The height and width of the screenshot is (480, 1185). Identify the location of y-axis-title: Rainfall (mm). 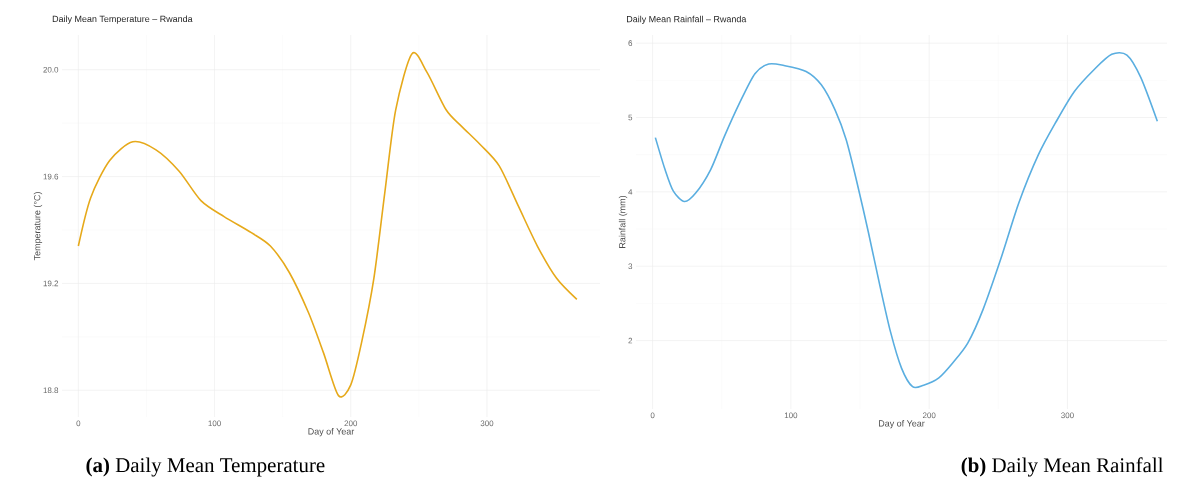
(623, 221).